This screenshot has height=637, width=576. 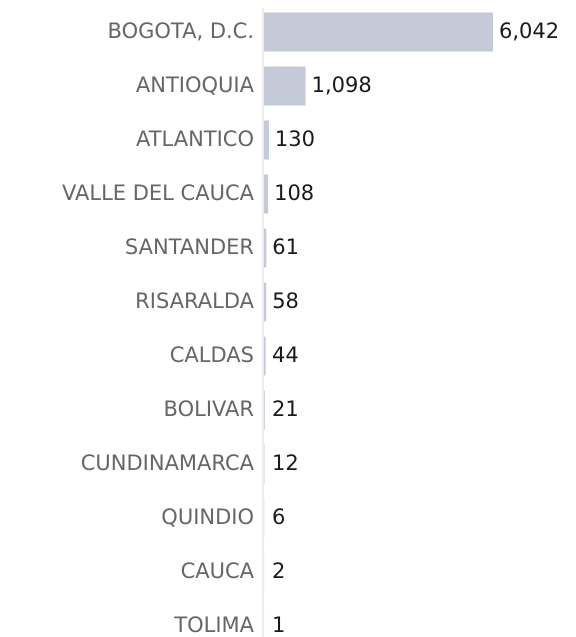 I want to click on category-label: BOLIVAR, so click(x=209, y=409).